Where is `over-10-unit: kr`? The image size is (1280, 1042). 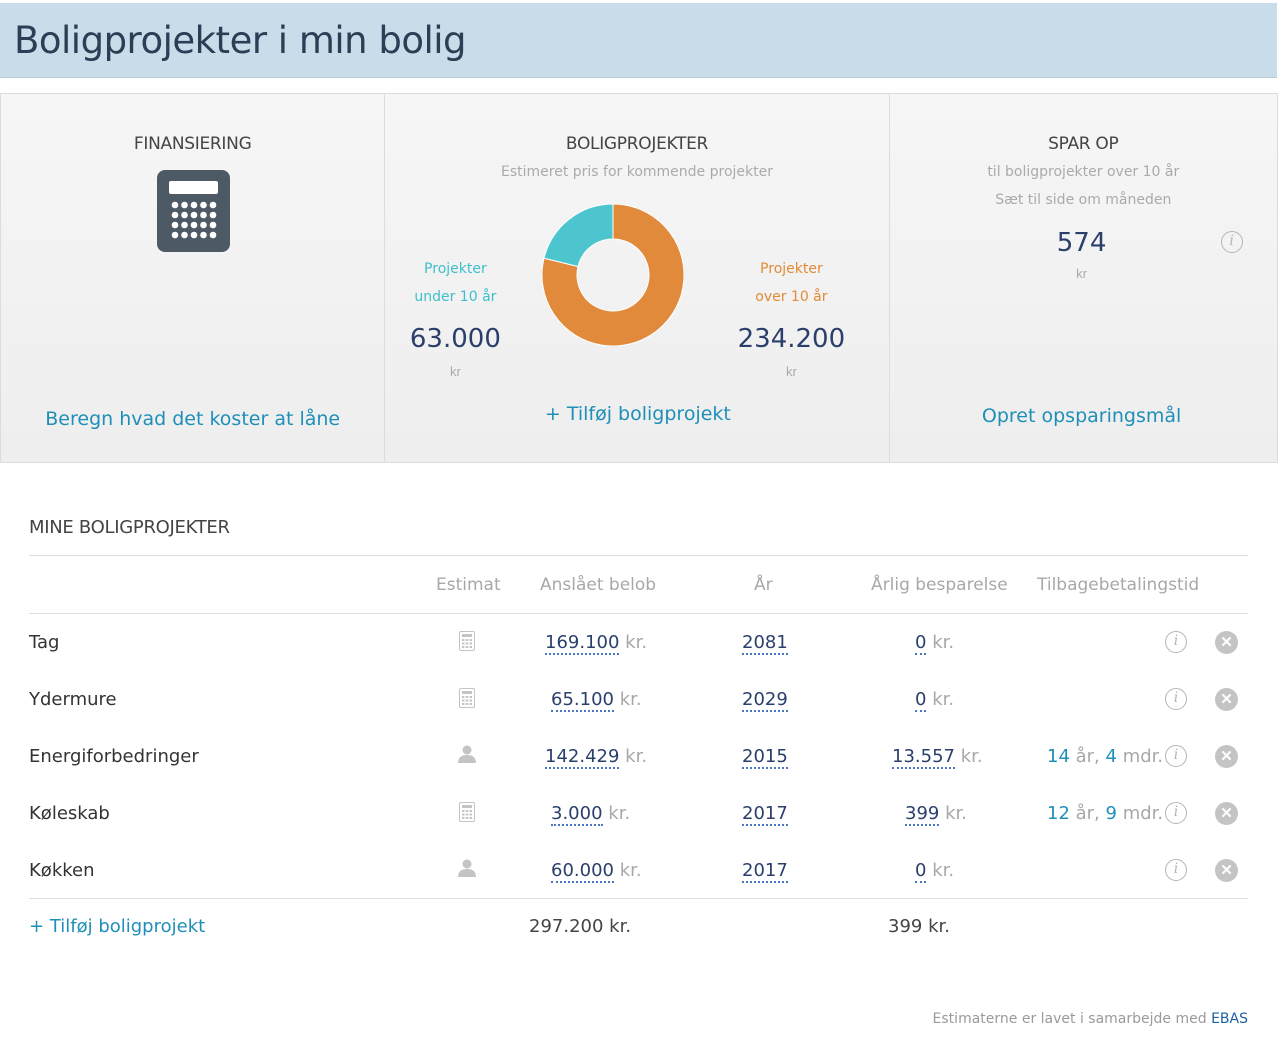 over-10-unit: kr is located at coordinates (791, 371).